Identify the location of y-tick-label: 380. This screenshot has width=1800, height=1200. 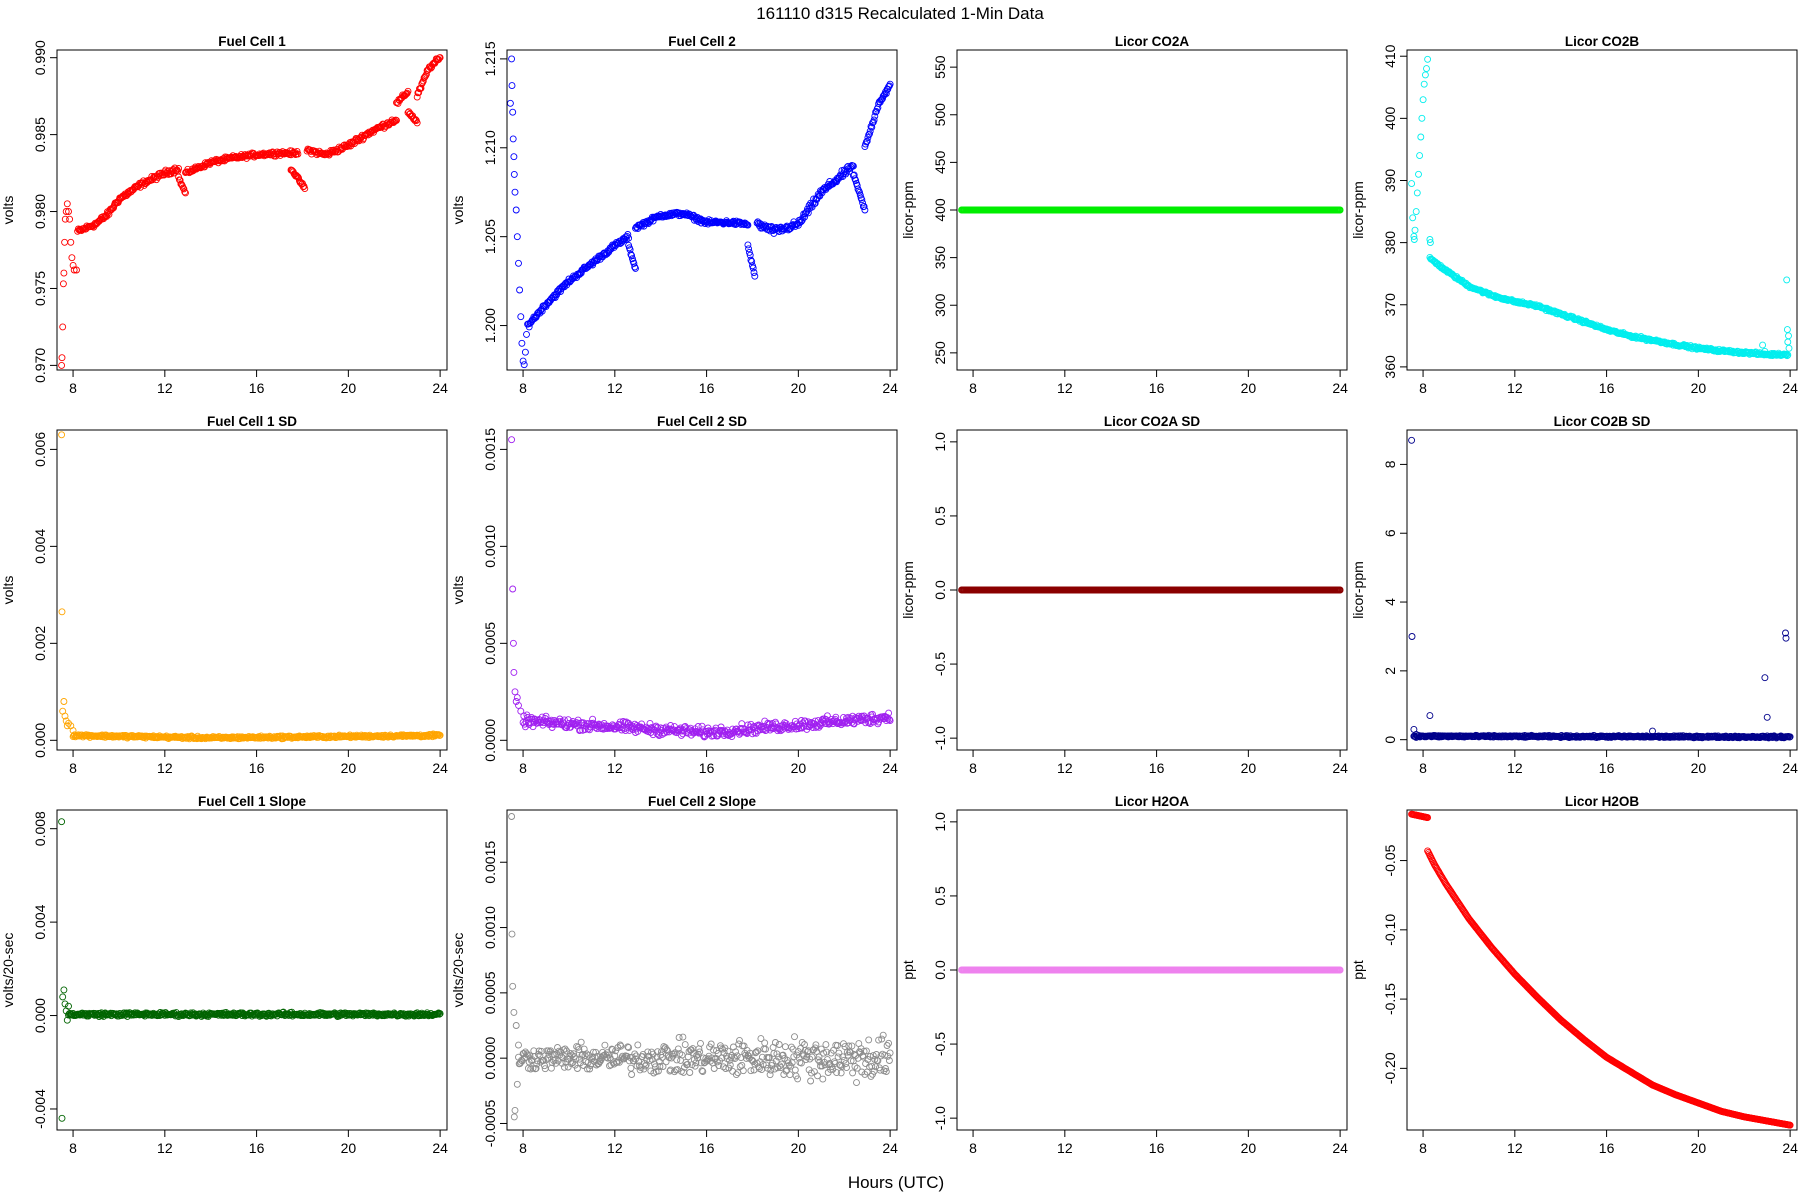
(1390, 243).